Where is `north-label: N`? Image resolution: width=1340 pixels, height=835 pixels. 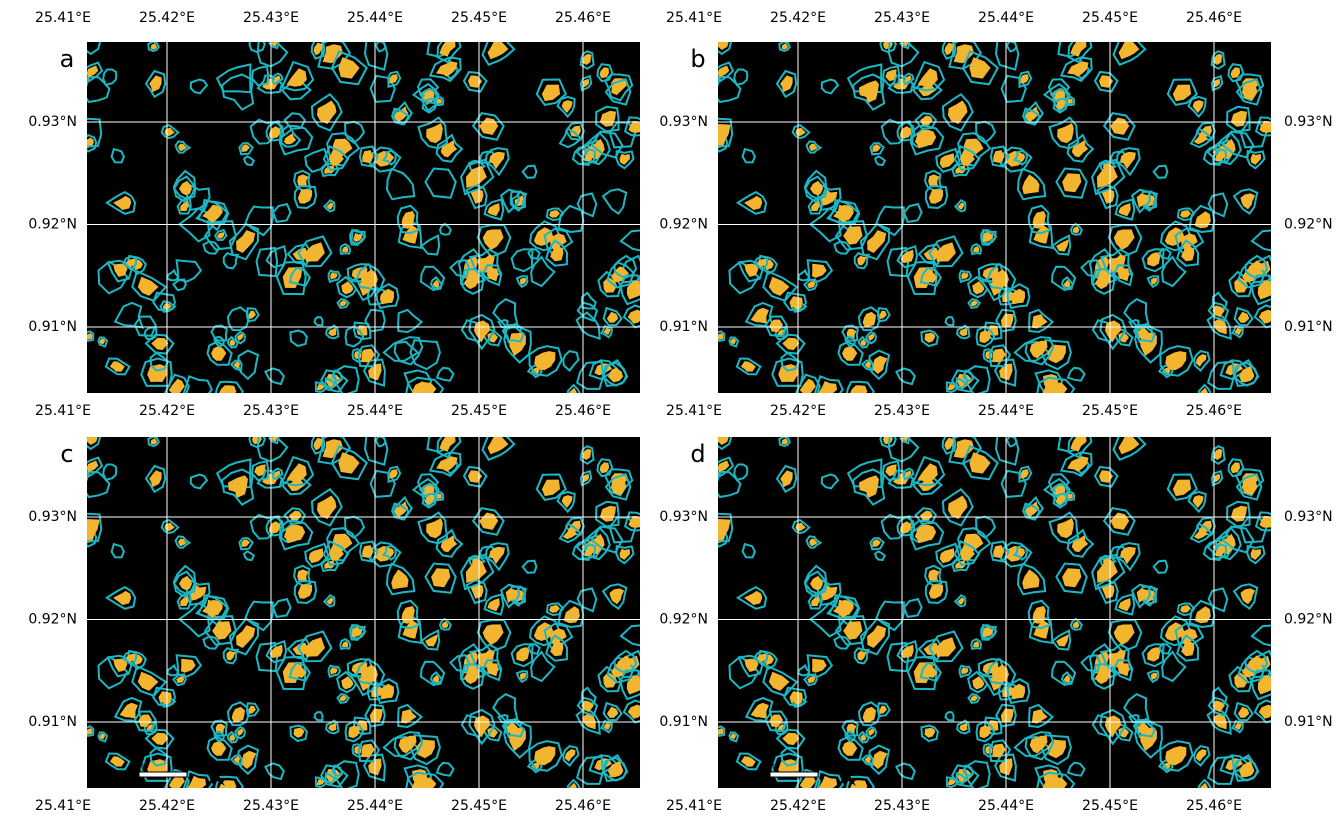 north-label: N is located at coordinates (215, 766).